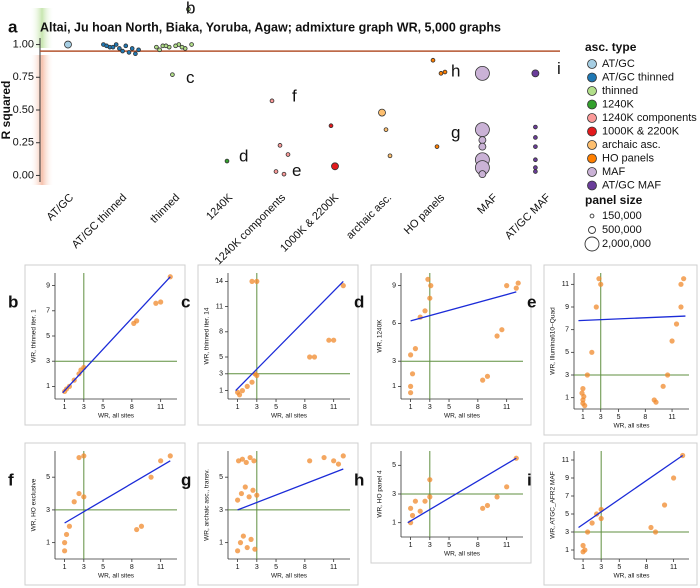 The width and height of the screenshot is (700, 588). I want to click on x-tick-label: AT/GC thinned, so click(99, 221).